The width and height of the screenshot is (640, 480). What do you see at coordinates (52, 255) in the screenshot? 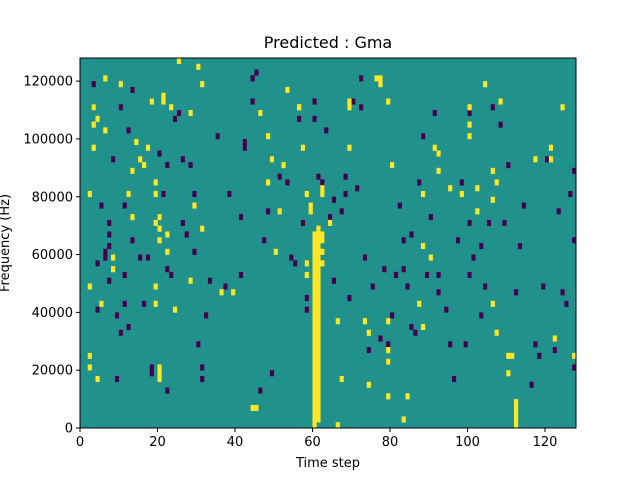
I see `y-tick-label: 60000` at bounding box center [52, 255].